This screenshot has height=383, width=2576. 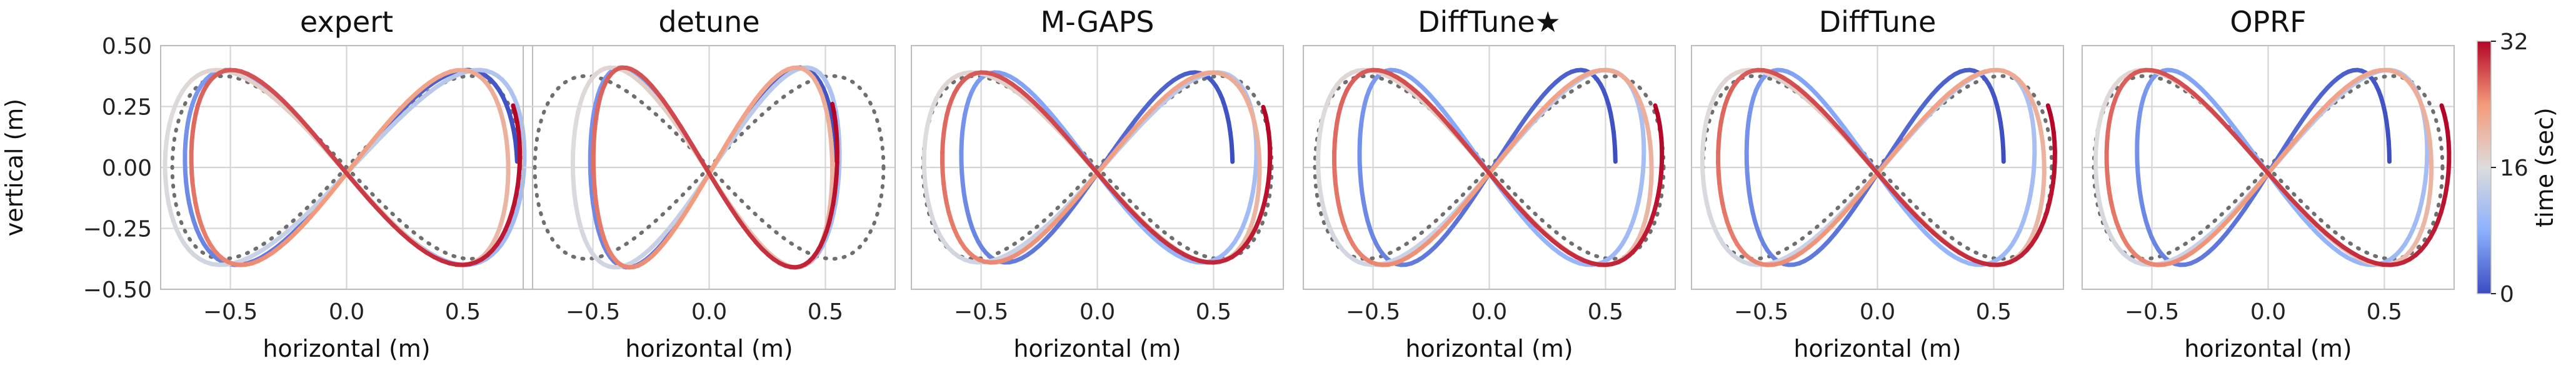 I want to click on y-tick-label: −0.25, so click(x=117, y=229).